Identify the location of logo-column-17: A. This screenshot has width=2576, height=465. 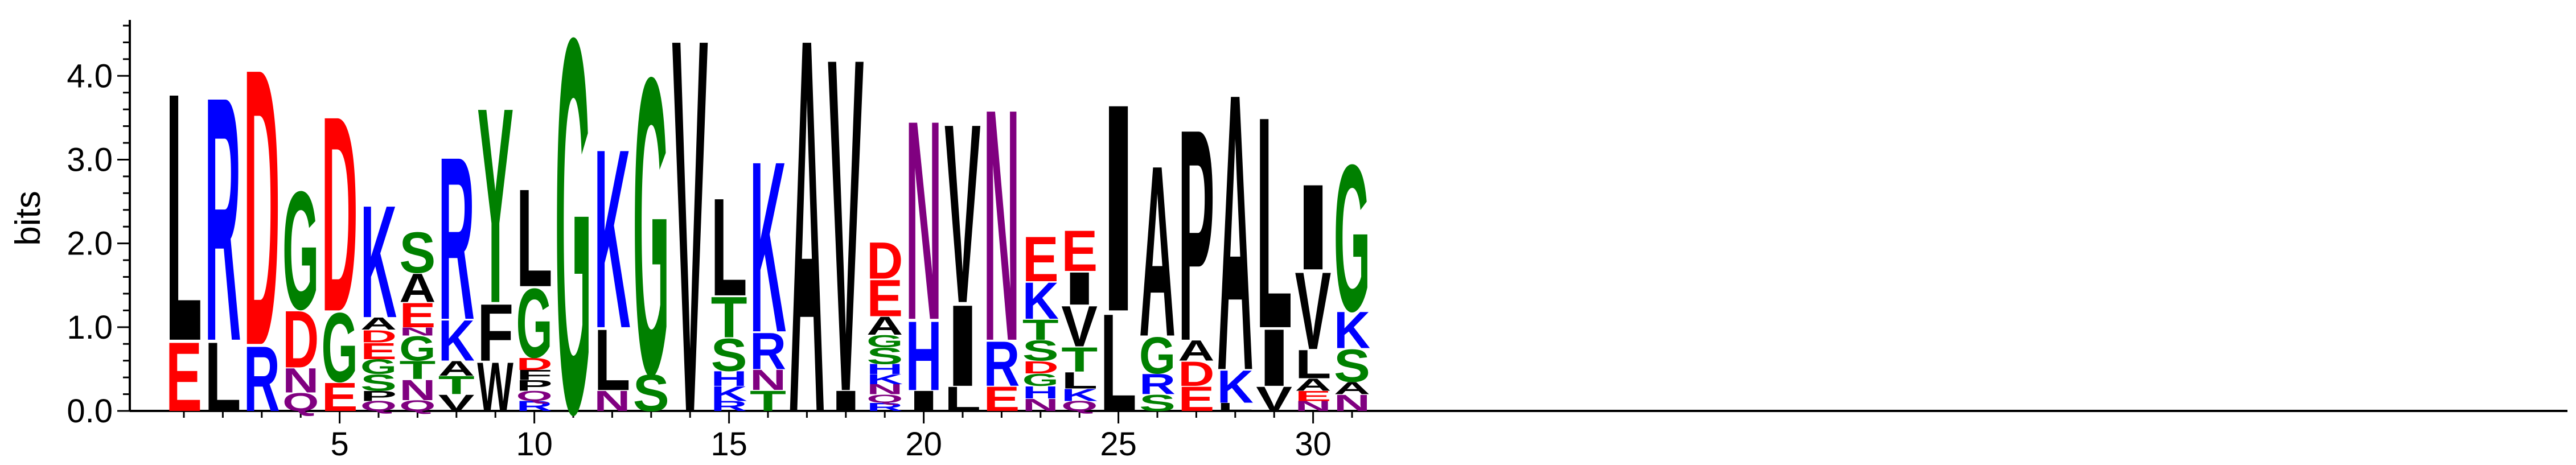
(806, 232).